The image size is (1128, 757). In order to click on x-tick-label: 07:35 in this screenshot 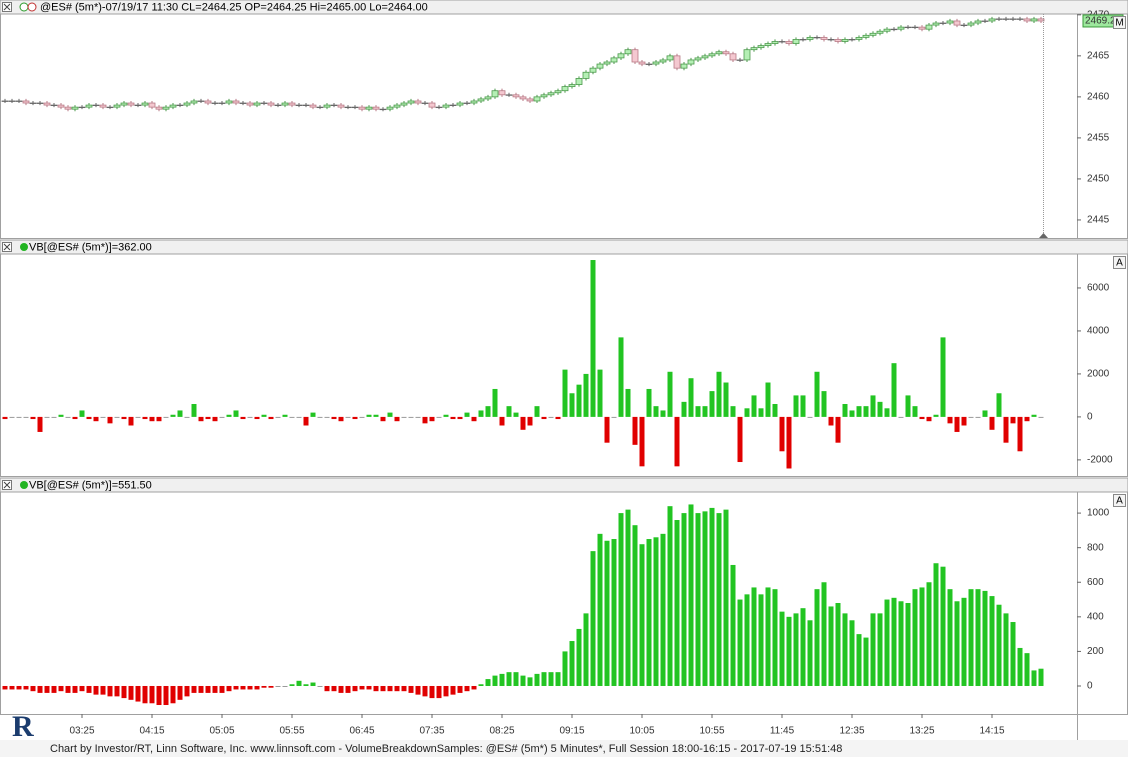, I will do `click(431, 731)`.